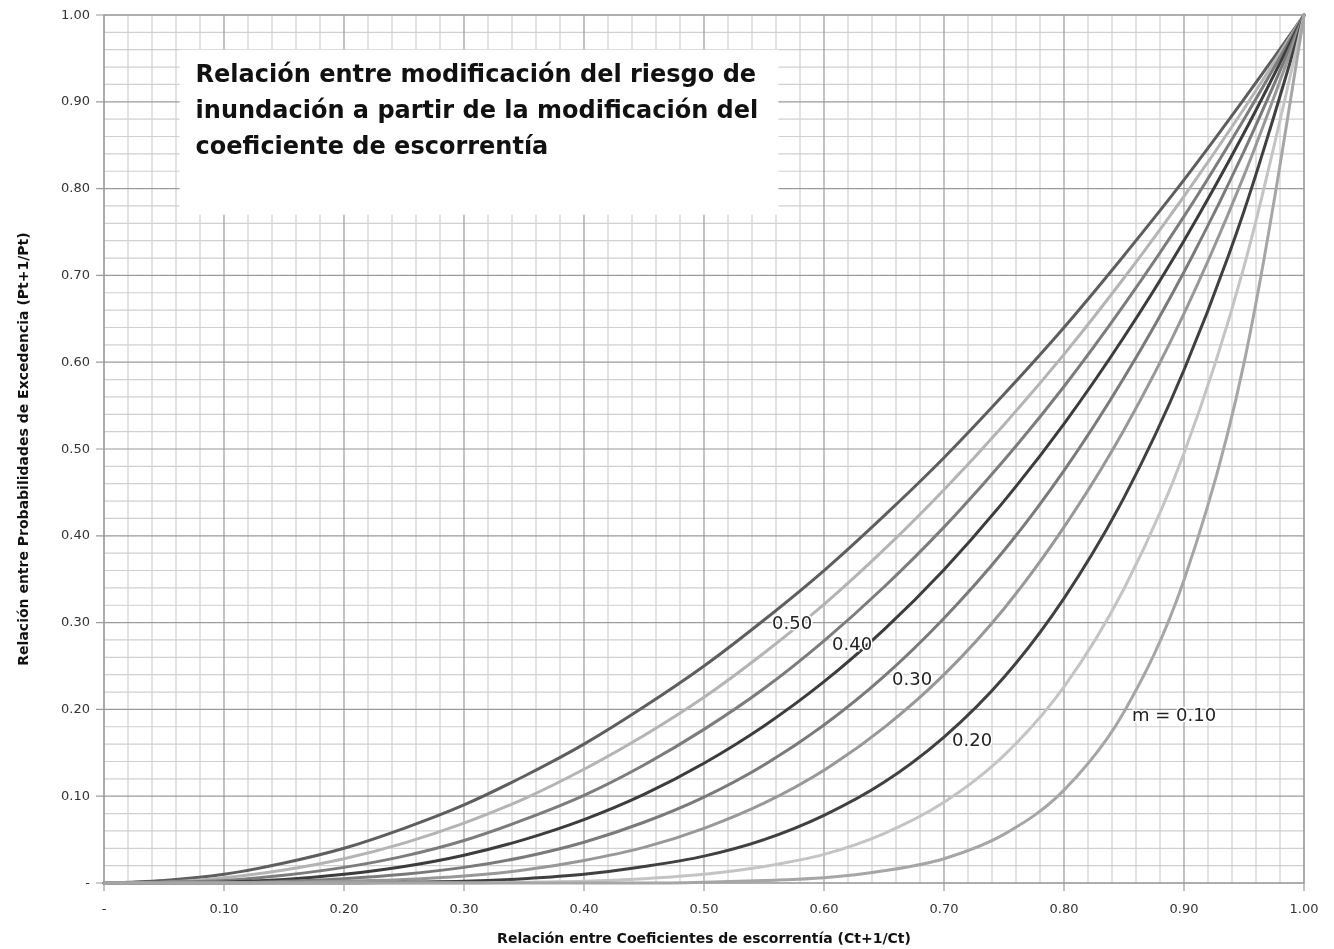 Image resolution: width=1334 pixels, height=949 pixels. What do you see at coordinates (75, 101) in the screenshot?
I see `y-tick-label: 0.90` at bounding box center [75, 101].